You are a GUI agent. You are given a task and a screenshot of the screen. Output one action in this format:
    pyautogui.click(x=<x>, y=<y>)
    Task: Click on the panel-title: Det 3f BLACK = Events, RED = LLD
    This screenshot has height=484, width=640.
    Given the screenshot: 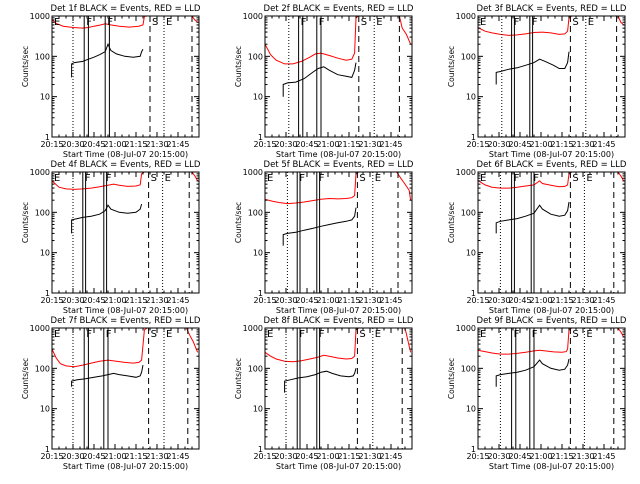 What is the action you would take?
    pyautogui.click(x=552, y=9)
    